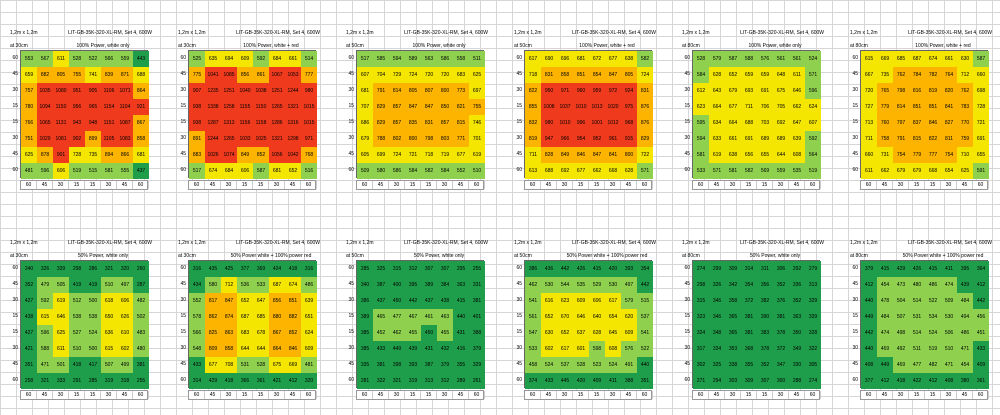 The width and height of the screenshot is (1000, 415). I want to click on heatmap-cell: 721, so click(981, 123).